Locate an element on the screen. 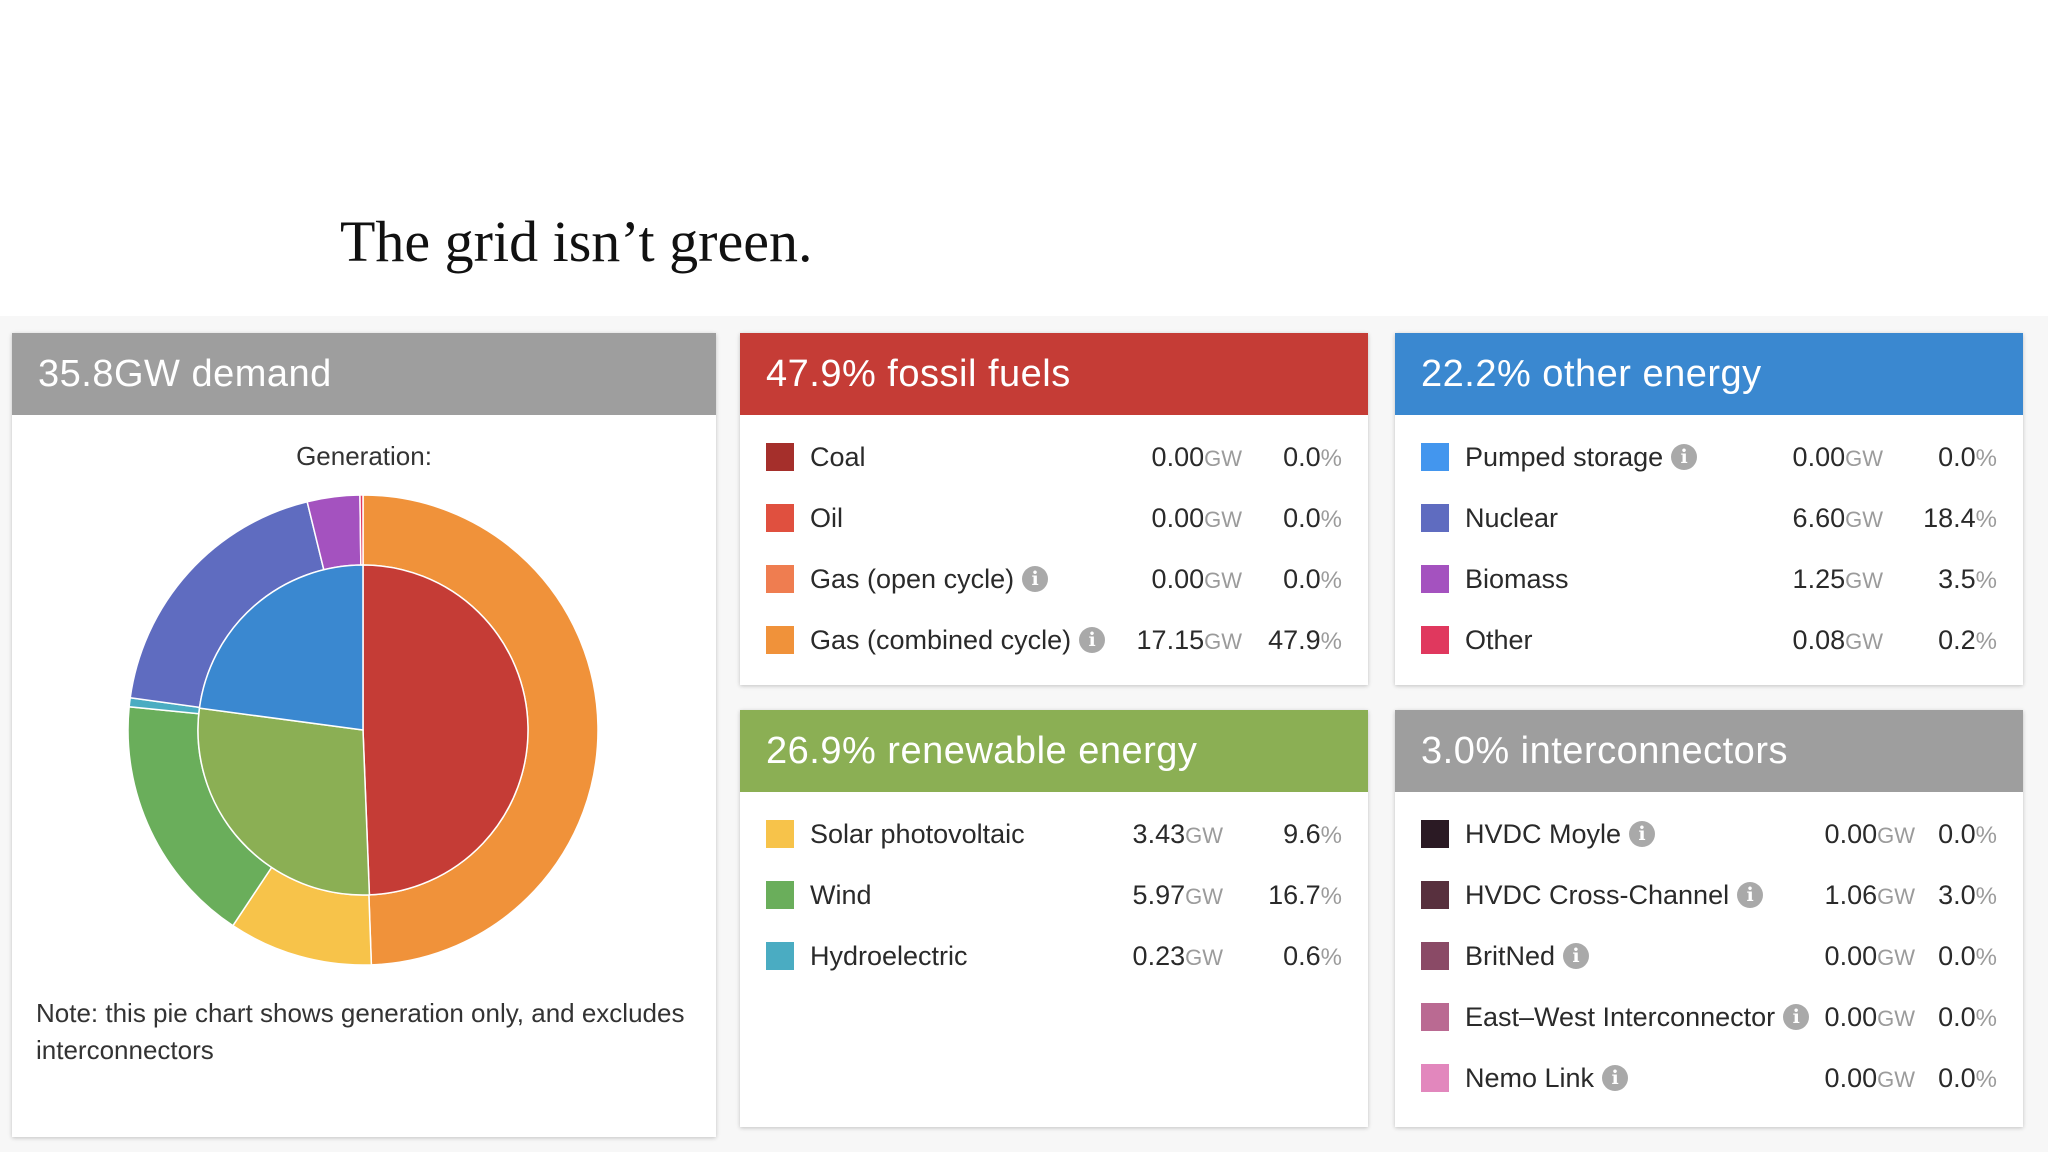 The width and height of the screenshot is (2048, 1152). source-label: Coal is located at coordinates (838, 457).